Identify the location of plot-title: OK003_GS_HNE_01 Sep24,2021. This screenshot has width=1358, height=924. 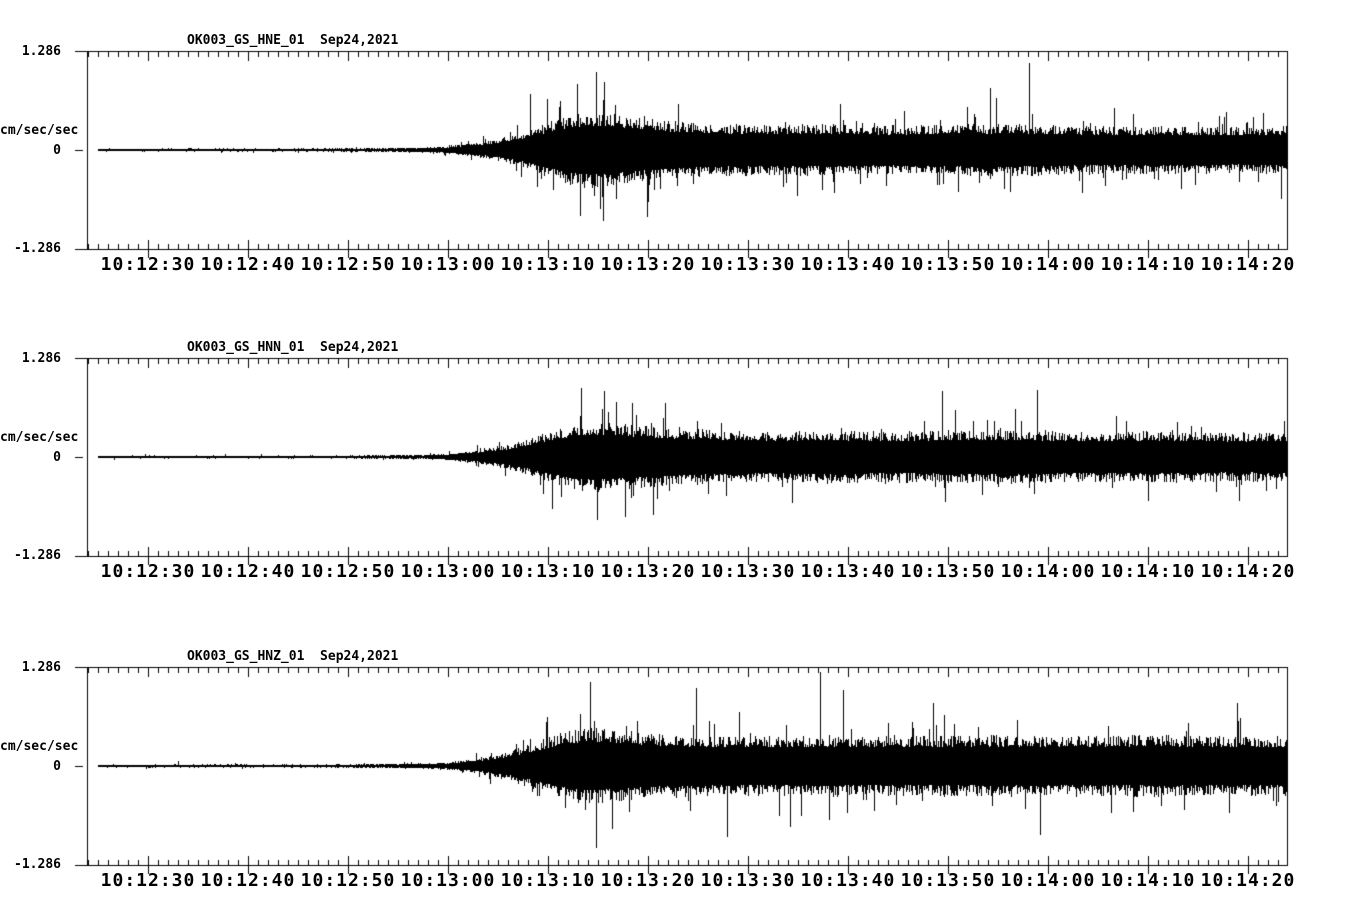
(293, 40).